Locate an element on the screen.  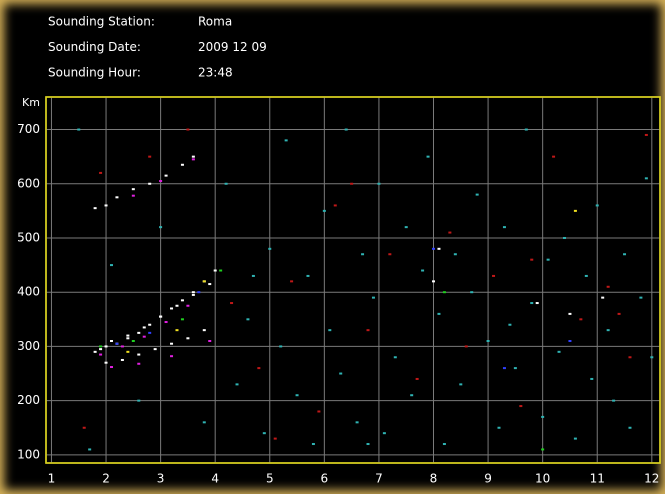
info-value: 23:48 is located at coordinates (215, 73).